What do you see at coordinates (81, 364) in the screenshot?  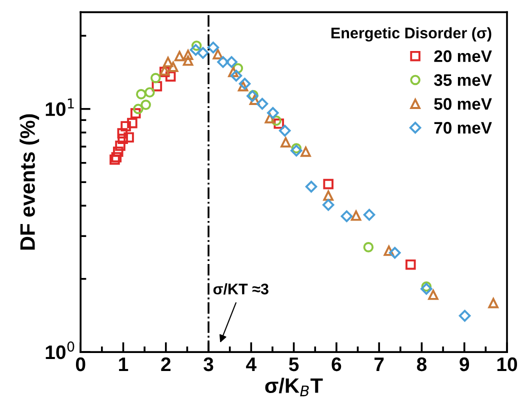 I see `x-tick-label: 0` at bounding box center [81, 364].